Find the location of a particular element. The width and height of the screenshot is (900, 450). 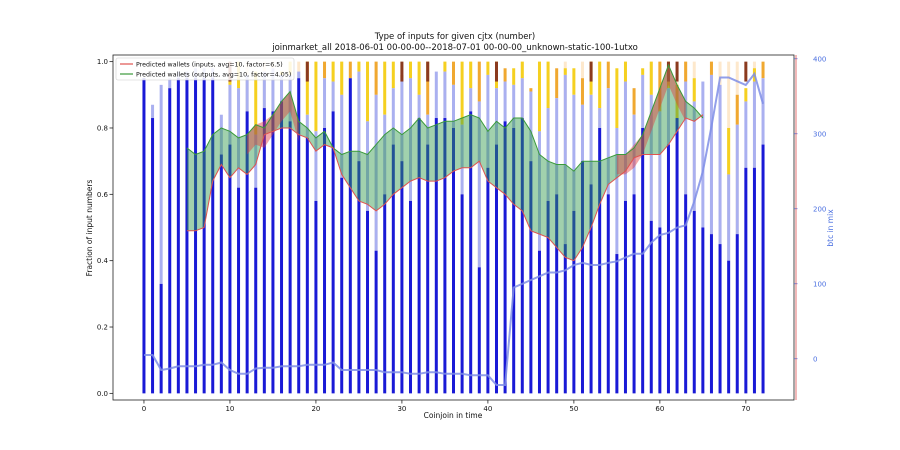

x-axis: 0 10 20 30 40 50 60 70 is located at coordinates (446, 406).